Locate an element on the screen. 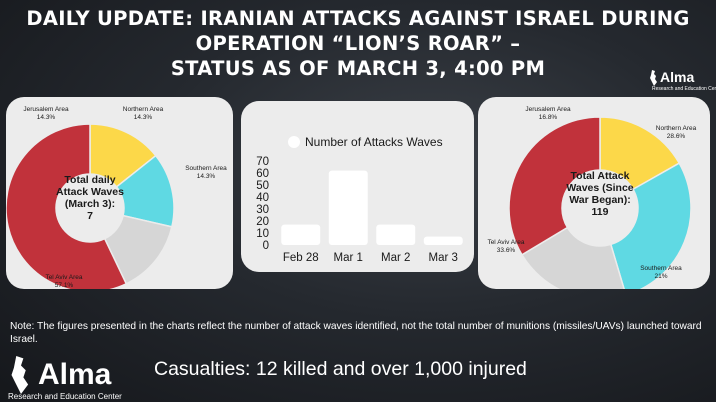  center-line-3: (March 3): is located at coordinates (90, 204).